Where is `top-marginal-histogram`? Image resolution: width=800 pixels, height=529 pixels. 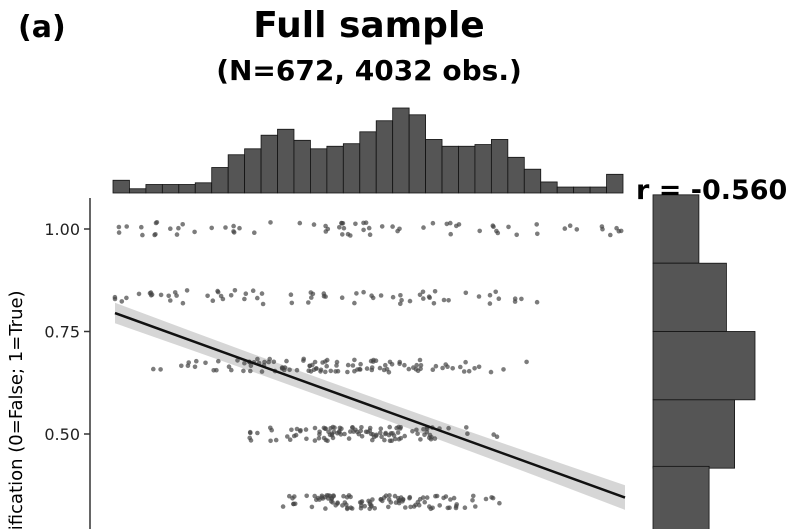
top-marginal-histogram is located at coordinates (368, 150).